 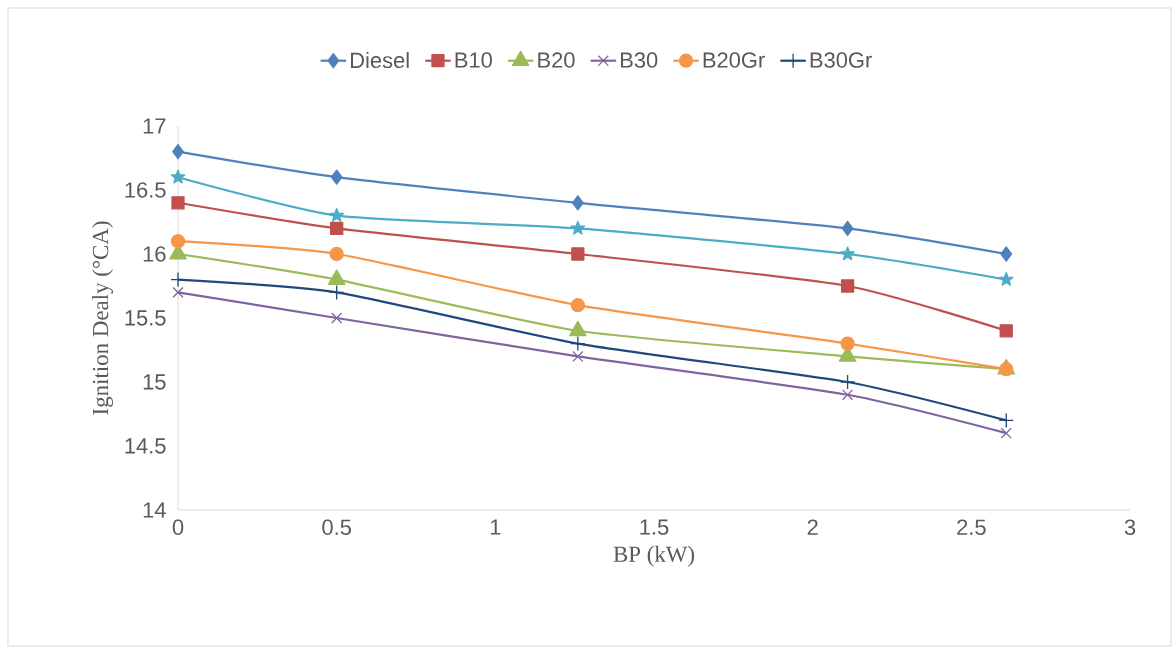 What do you see at coordinates (154, 126) in the screenshot?
I see `y-tick-label: 17` at bounding box center [154, 126].